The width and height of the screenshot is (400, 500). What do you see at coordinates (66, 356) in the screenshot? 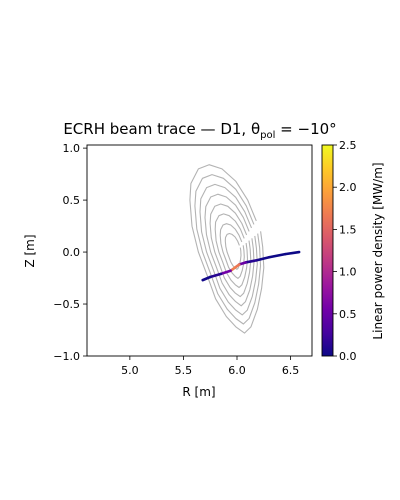
I see `y-tick-label: −1.0` at bounding box center [66, 356].